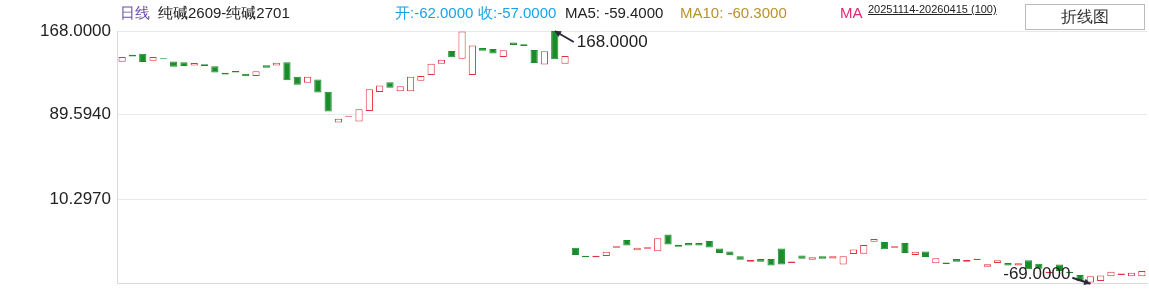 Image resolution: width=1149 pixels, height=300 pixels. Describe the element at coordinates (80, 198) in the screenshot. I see `y-tick-label: 10.2970` at that location.